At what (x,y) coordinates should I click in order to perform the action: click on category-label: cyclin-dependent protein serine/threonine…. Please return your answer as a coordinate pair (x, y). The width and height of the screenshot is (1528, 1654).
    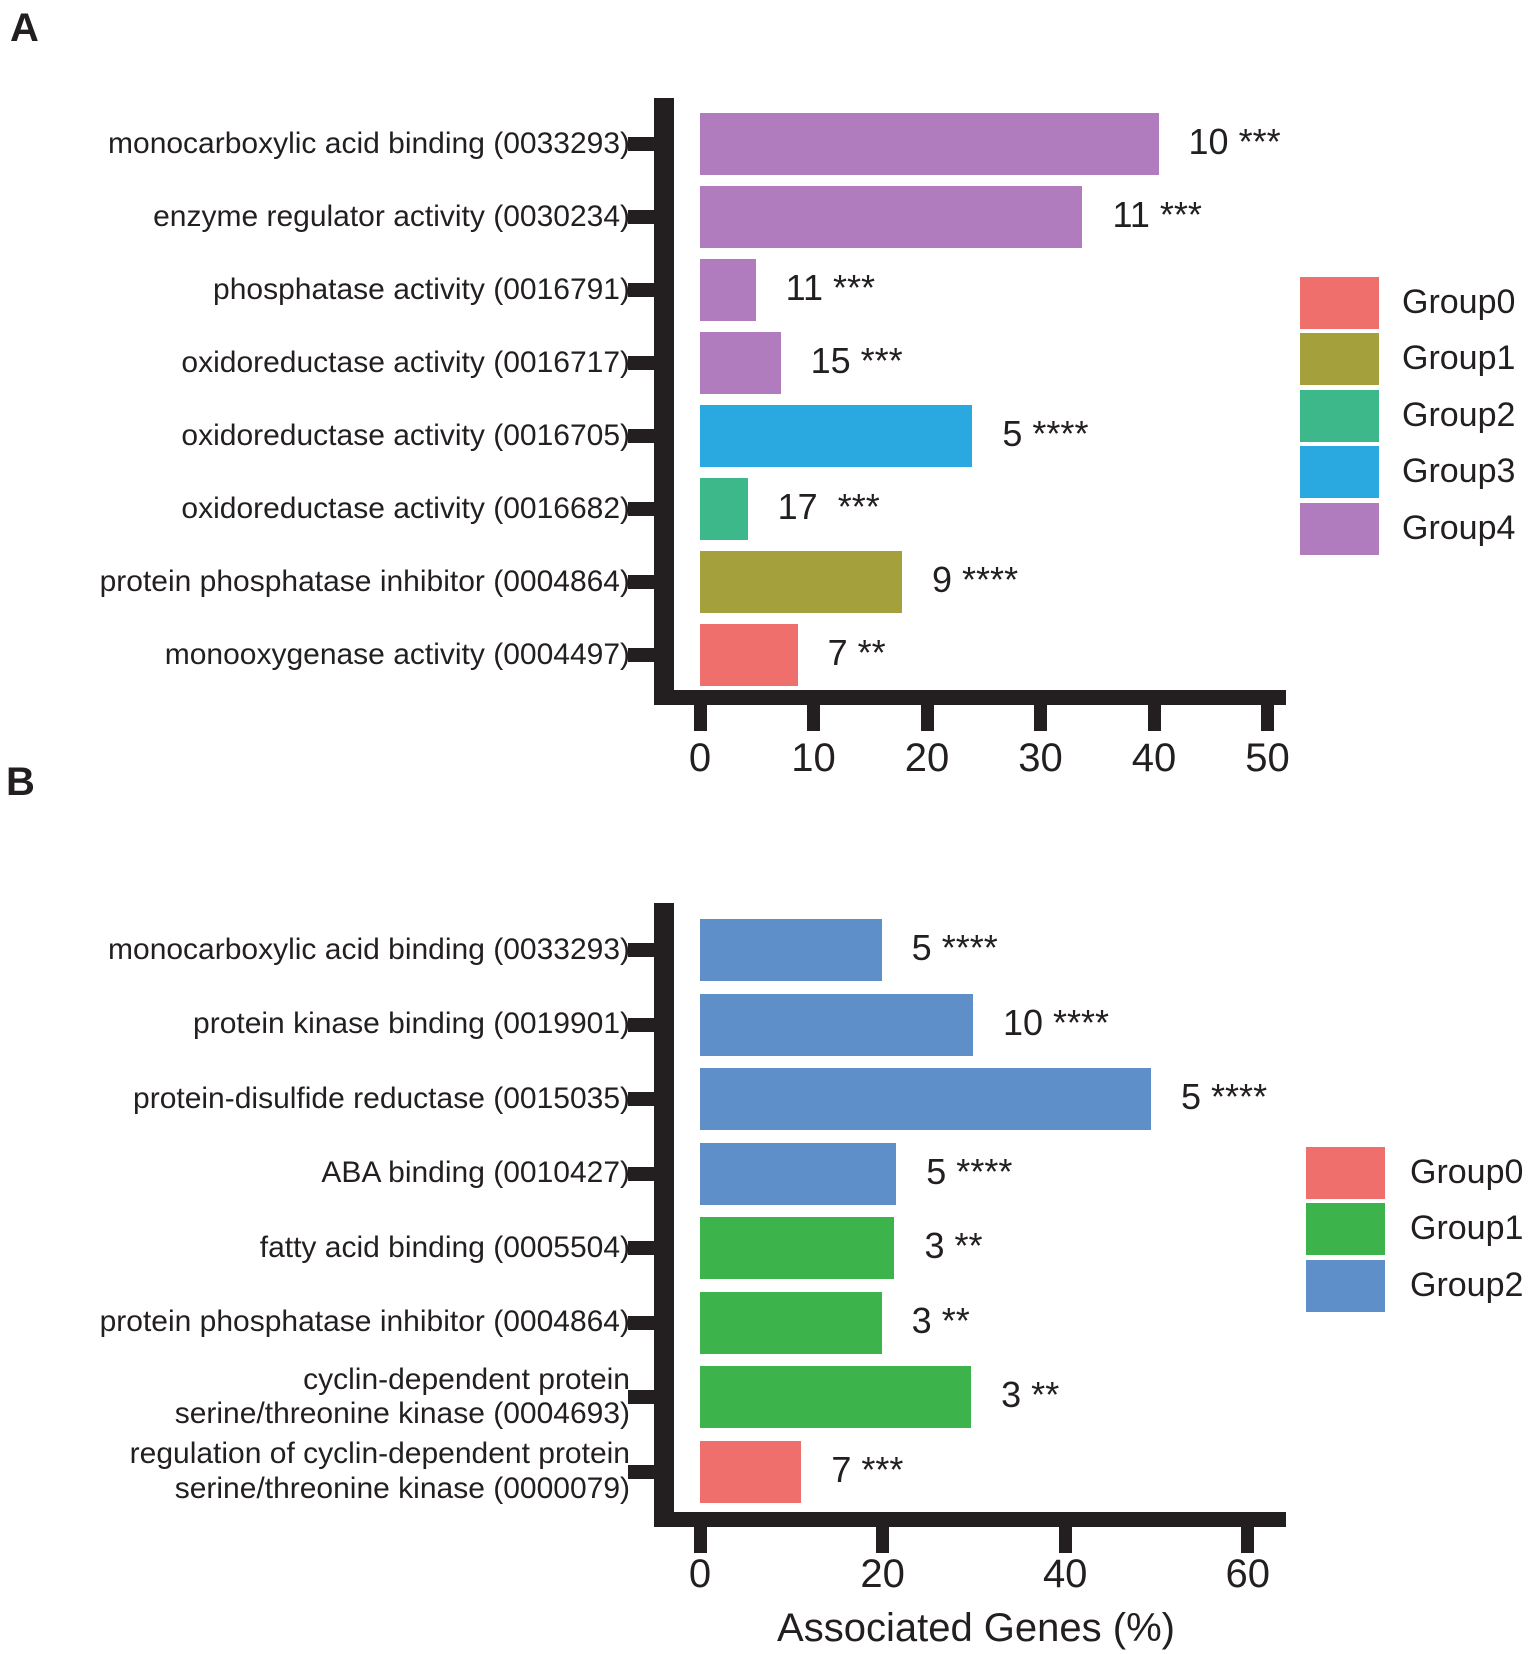
    Looking at the image, I should click on (315, 1397).